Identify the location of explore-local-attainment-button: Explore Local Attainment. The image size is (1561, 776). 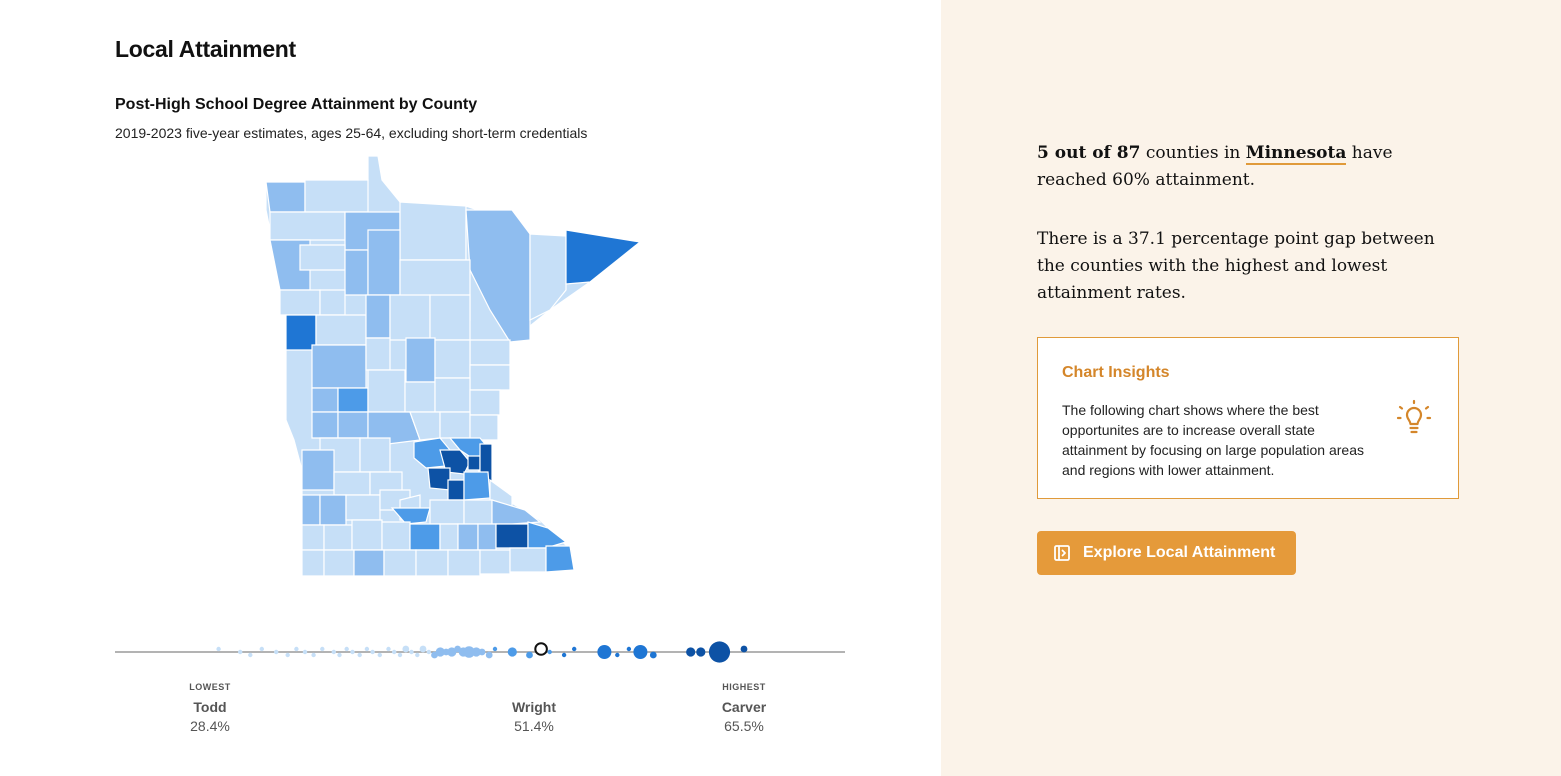
(1166, 553).